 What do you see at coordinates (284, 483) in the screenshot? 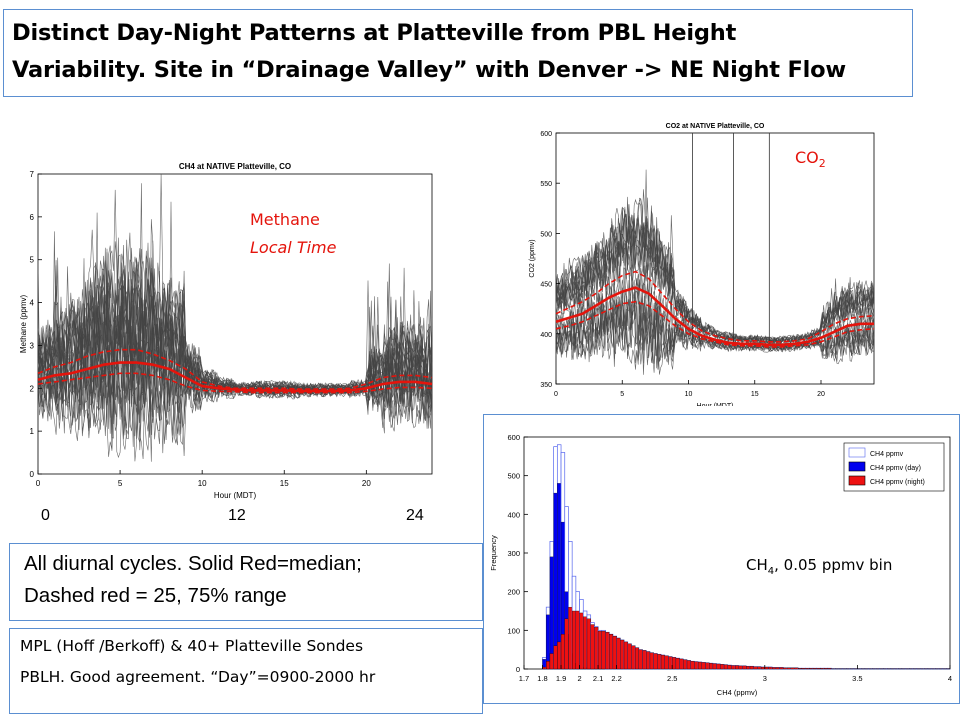
I see `methane-xtick-label: 15` at bounding box center [284, 483].